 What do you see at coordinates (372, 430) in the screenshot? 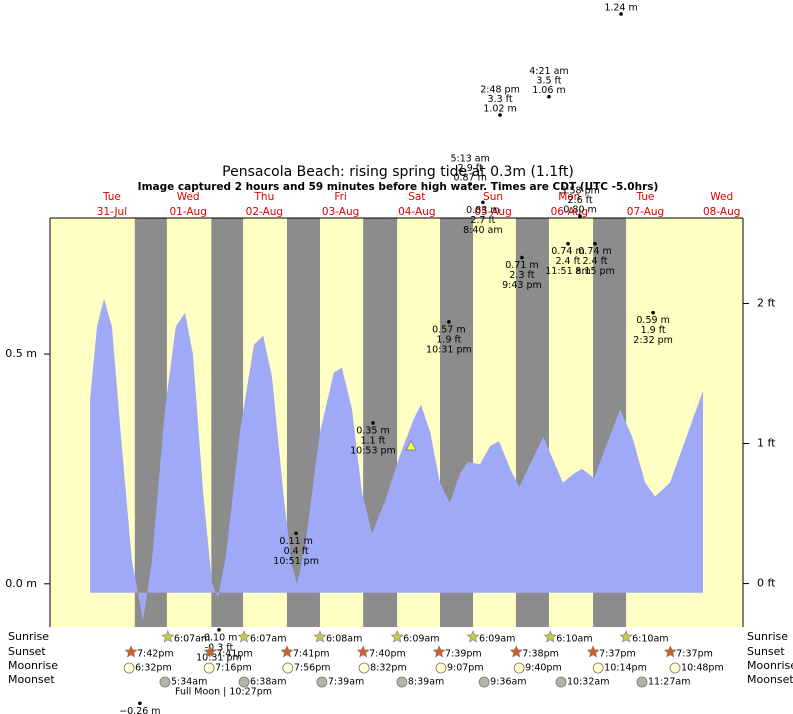
I see `tide-extreme-label: 0.35 m` at bounding box center [372, 430].